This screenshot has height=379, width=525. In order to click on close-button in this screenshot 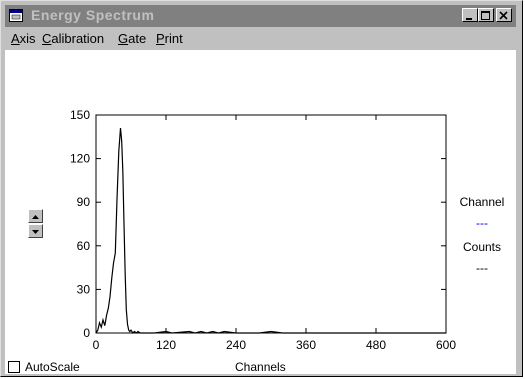, I will do `click(504, 15)`.